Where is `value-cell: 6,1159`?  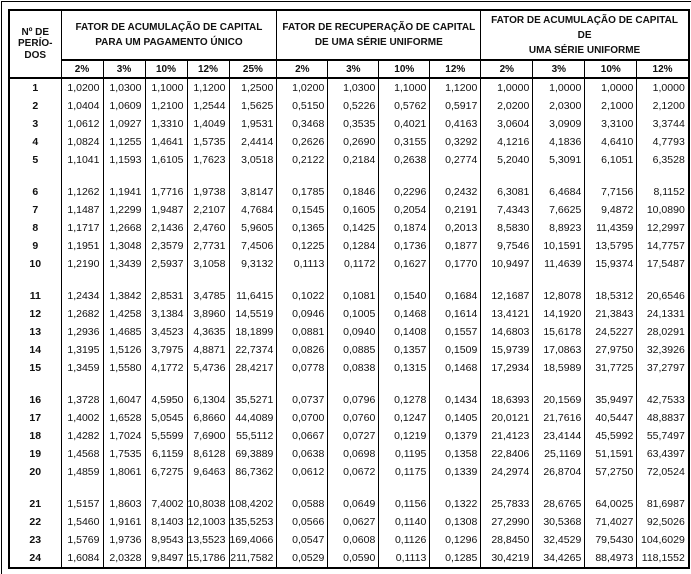 value-cell: 6,1159 is located at coordinates (166, 454).